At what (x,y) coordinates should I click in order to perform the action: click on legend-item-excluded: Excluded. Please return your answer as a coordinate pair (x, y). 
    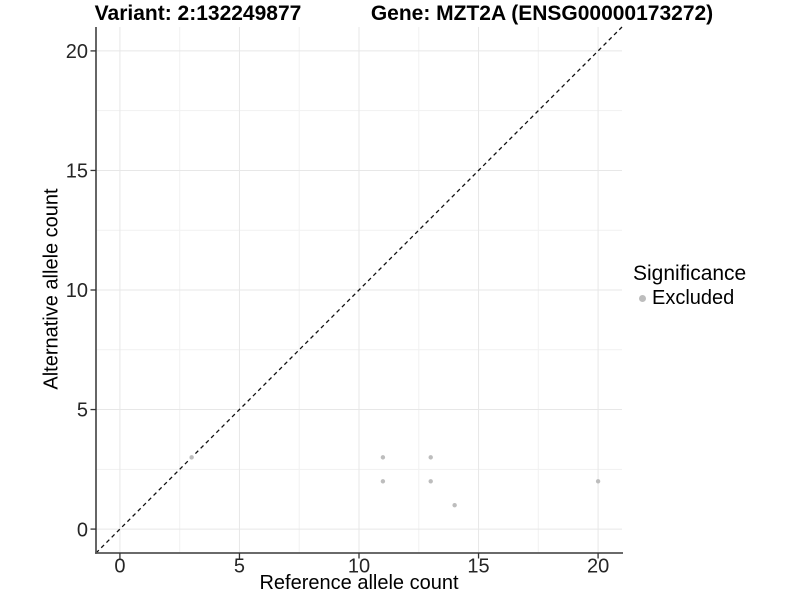
    Looking at the image, I should click on (689, 298).